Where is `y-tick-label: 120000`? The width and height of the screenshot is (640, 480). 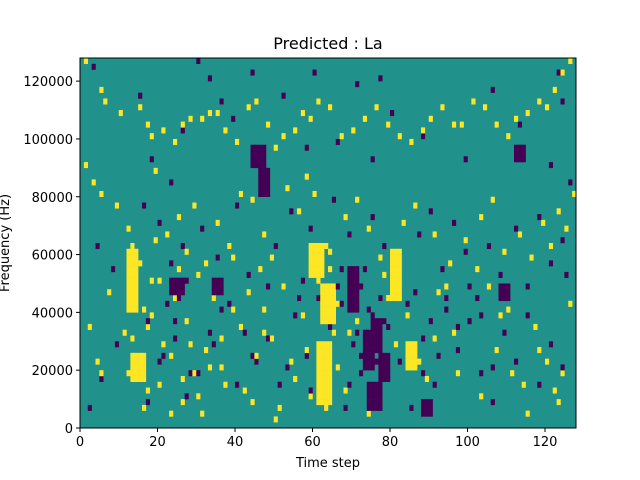
y-tick-label: 120000 is located at coordinates (48, 82).